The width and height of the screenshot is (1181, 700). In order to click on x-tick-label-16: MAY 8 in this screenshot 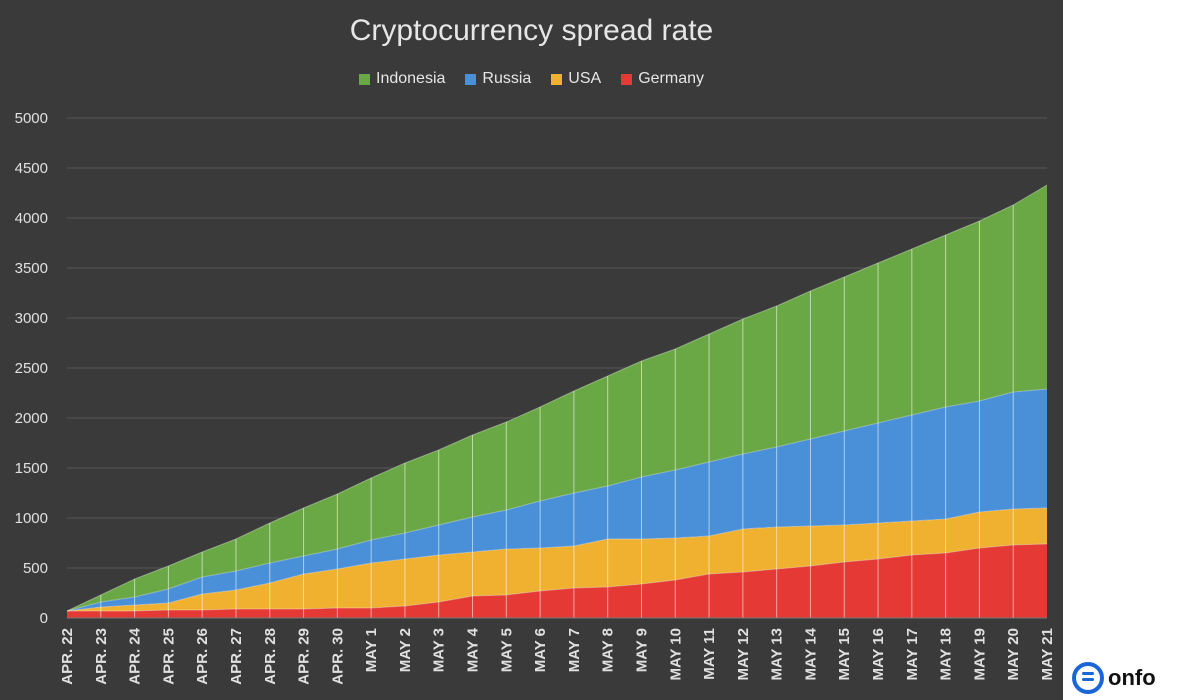, I will do `click(608, 650)`.